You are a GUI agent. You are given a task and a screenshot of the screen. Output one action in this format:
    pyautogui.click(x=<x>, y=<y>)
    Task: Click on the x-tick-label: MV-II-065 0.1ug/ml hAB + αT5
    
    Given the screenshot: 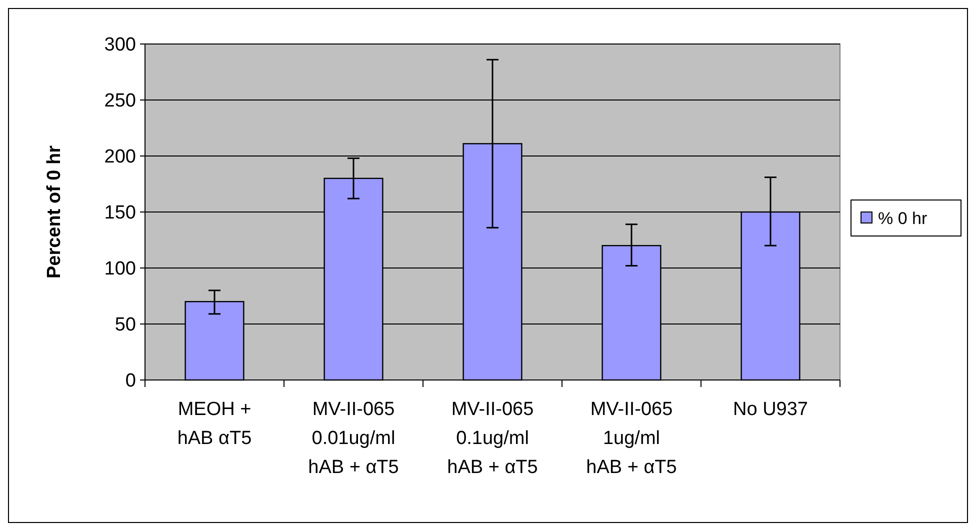 What is the action you would take?
    pyautogui.click(x=492, y=438)
    